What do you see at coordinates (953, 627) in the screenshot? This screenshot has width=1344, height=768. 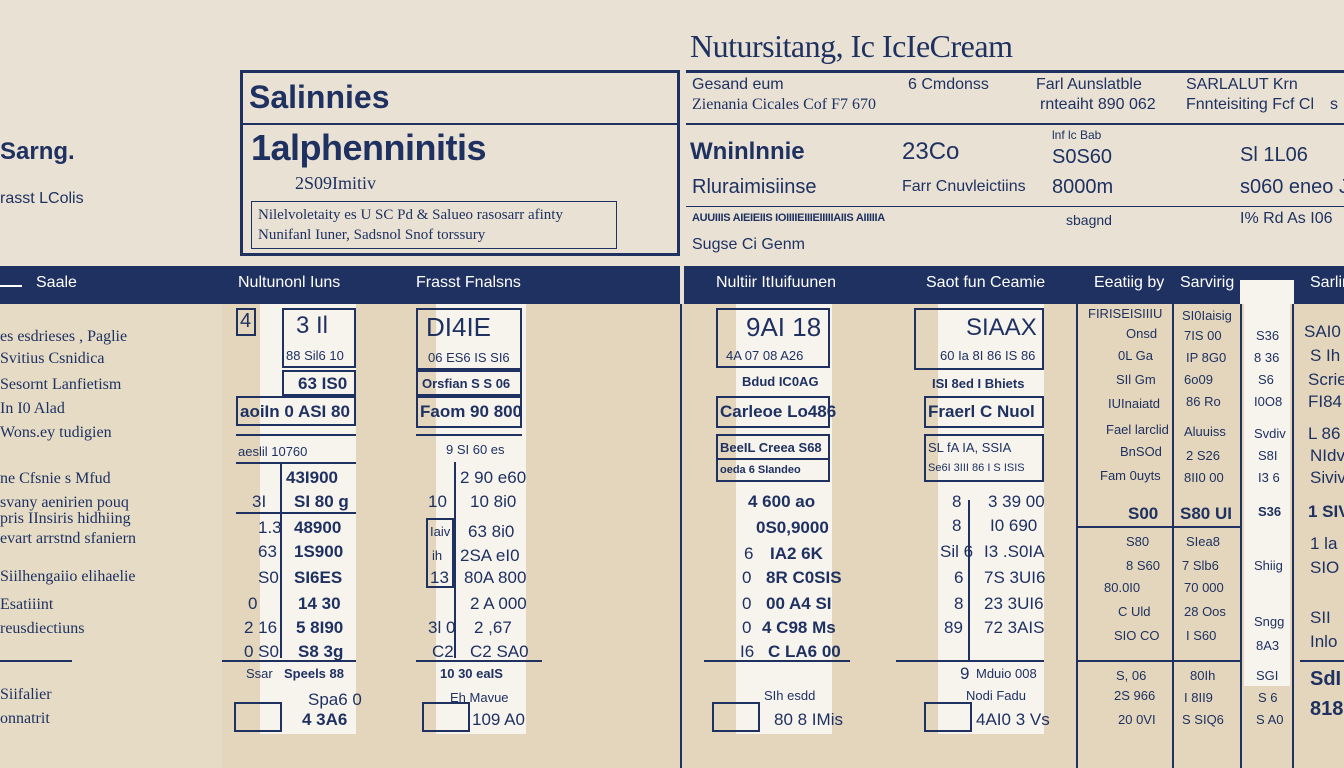 I see `table-cell: 89` at bounding box center [953, 627].